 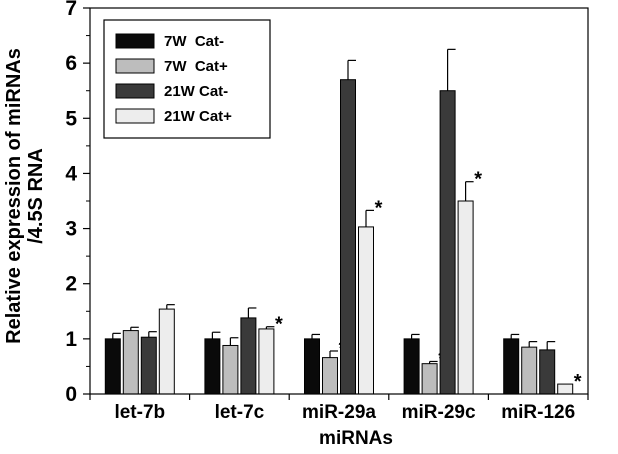 What do you see at coordinates (71, 63) in the screenshot?
I see `y-tick-label: 6` at bounding box center [71, 63].